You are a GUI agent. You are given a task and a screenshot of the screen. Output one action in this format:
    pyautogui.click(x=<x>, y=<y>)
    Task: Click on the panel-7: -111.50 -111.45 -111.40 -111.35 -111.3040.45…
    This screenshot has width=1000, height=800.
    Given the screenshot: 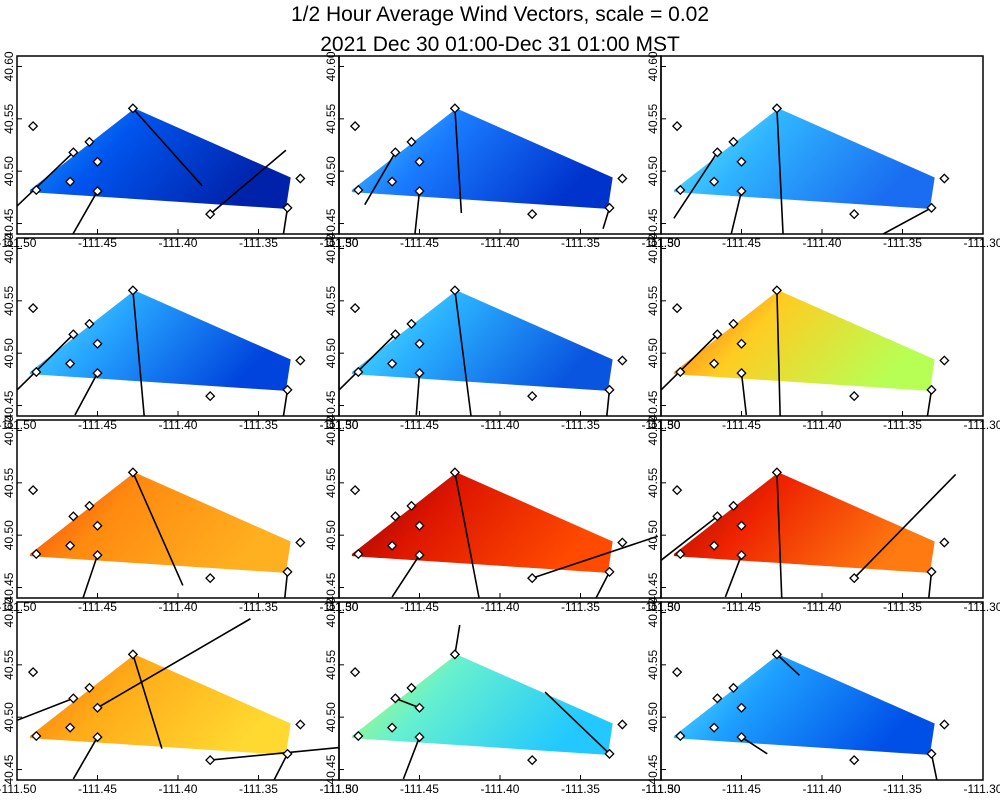 What is the action you would take?
    pyautogui.click(x=179, y=514)
    